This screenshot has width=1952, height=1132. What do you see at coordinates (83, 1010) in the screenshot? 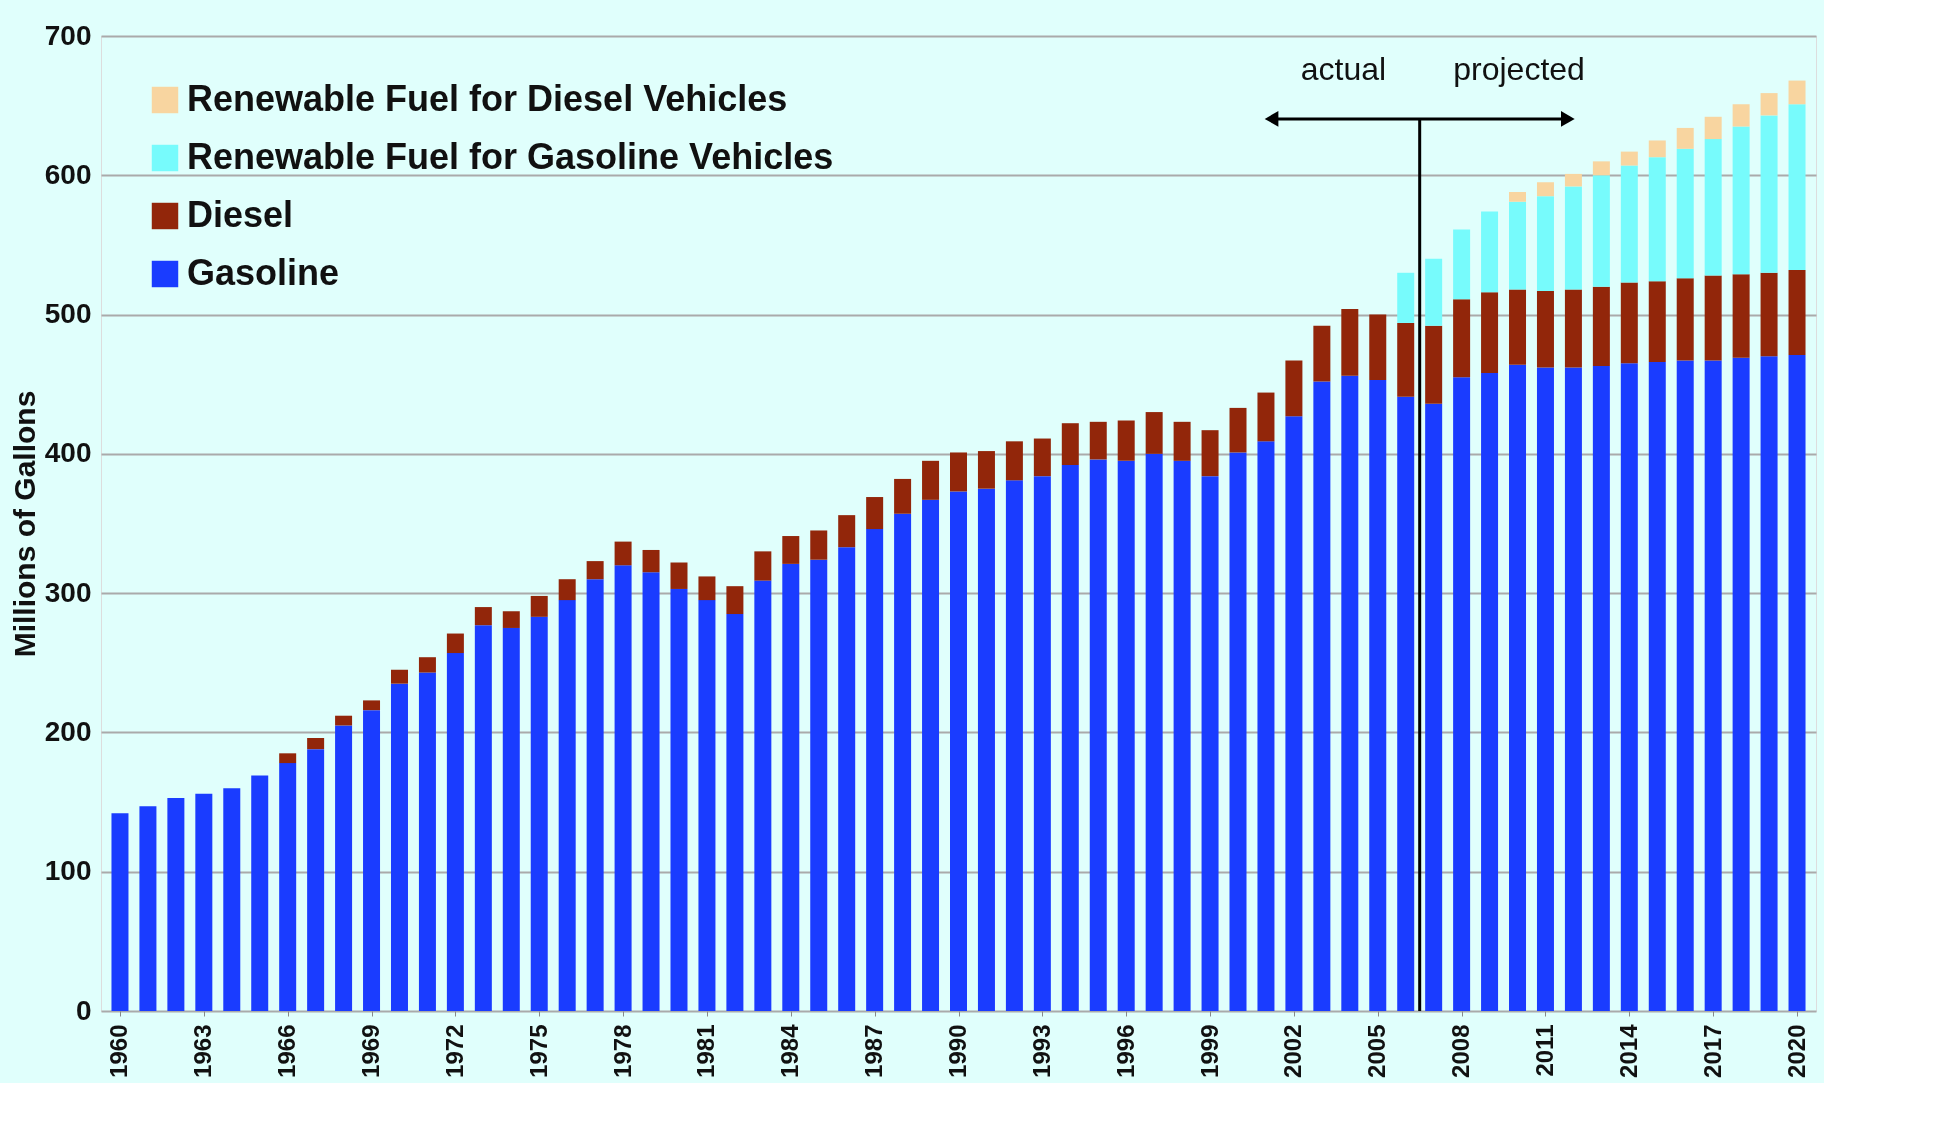
I see `y-tick-label: 0` at bounding box center [83, 1010].